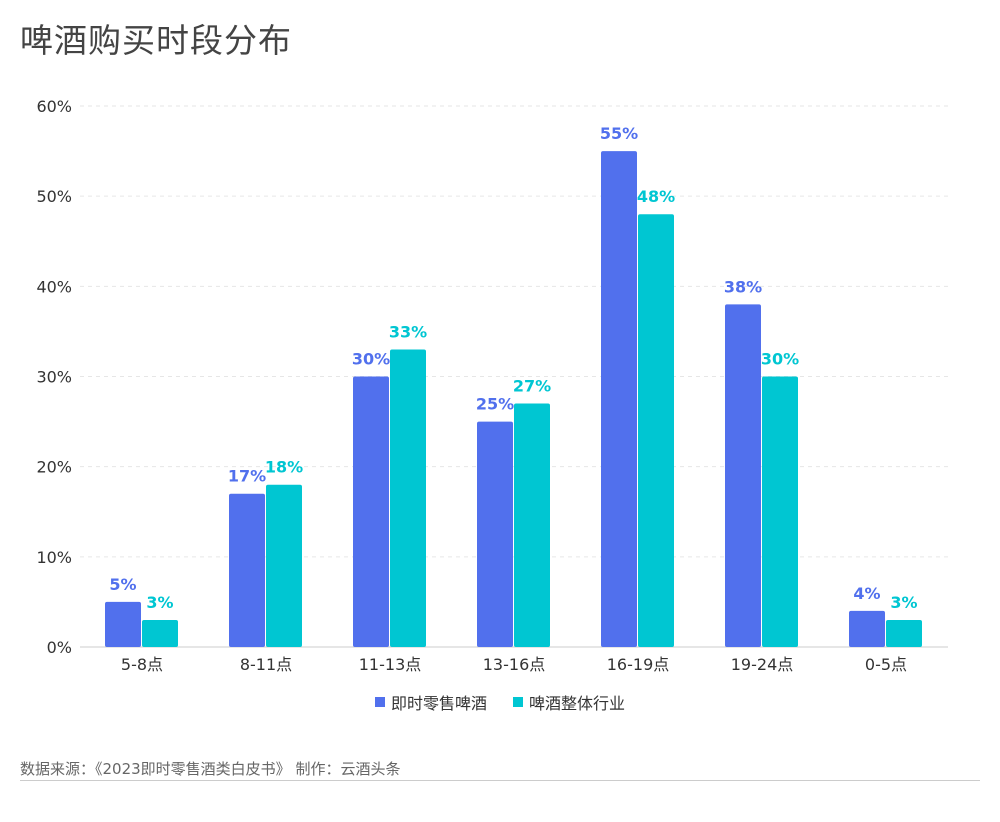 This screenshot has height=822, width=1000. Describe the element at coordinates (500, 702) in the screenshot. I see `legend: 即时零售啤酒 啤酒整体行业` at that location.